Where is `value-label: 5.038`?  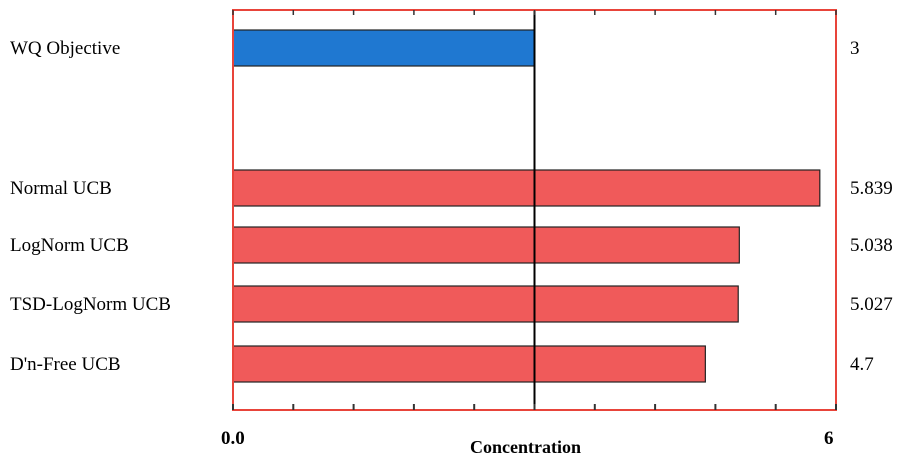
value-label: 5.038 is located at coordinates (871, 245).